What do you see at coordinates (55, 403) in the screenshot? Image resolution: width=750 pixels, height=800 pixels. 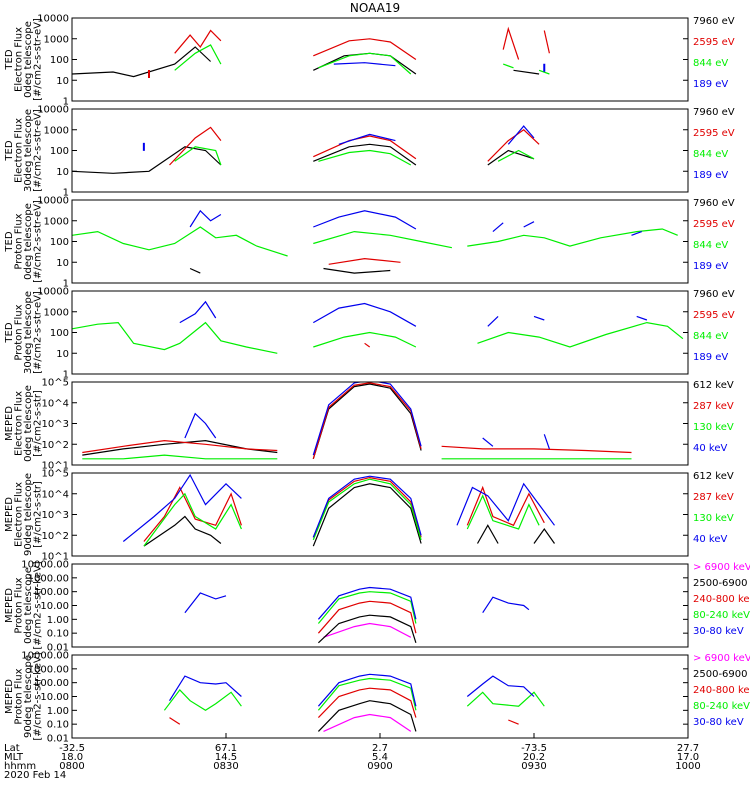 I see `y-tick-label: 10^4` at bounding box center [55, 403].